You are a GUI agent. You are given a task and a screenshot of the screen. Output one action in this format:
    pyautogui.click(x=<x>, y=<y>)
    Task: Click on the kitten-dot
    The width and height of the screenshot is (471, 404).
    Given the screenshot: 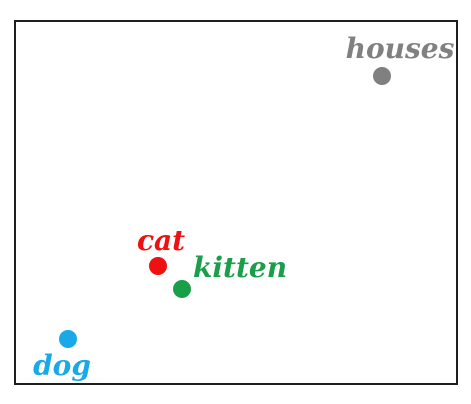 What is the action you would take?
    pyautogui.click(x=182, y=289)
    